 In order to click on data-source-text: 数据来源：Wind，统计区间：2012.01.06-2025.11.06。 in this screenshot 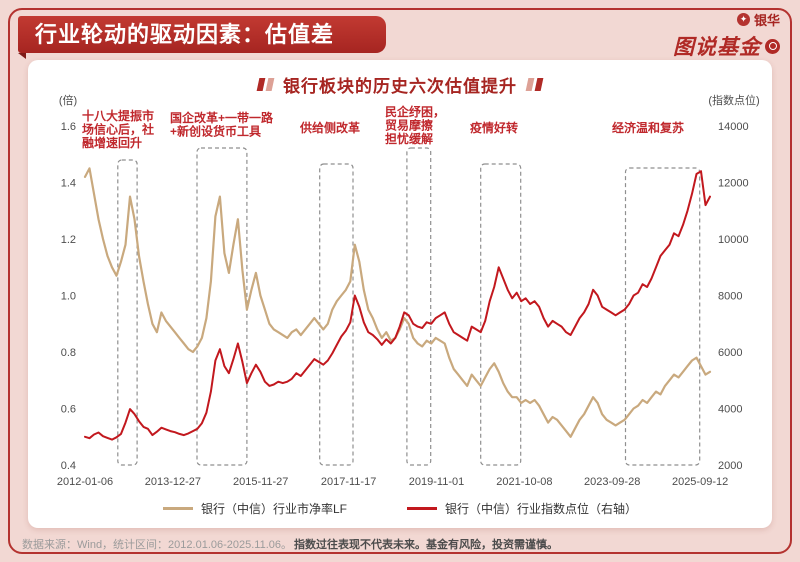, I will do `click(157, 545)`.